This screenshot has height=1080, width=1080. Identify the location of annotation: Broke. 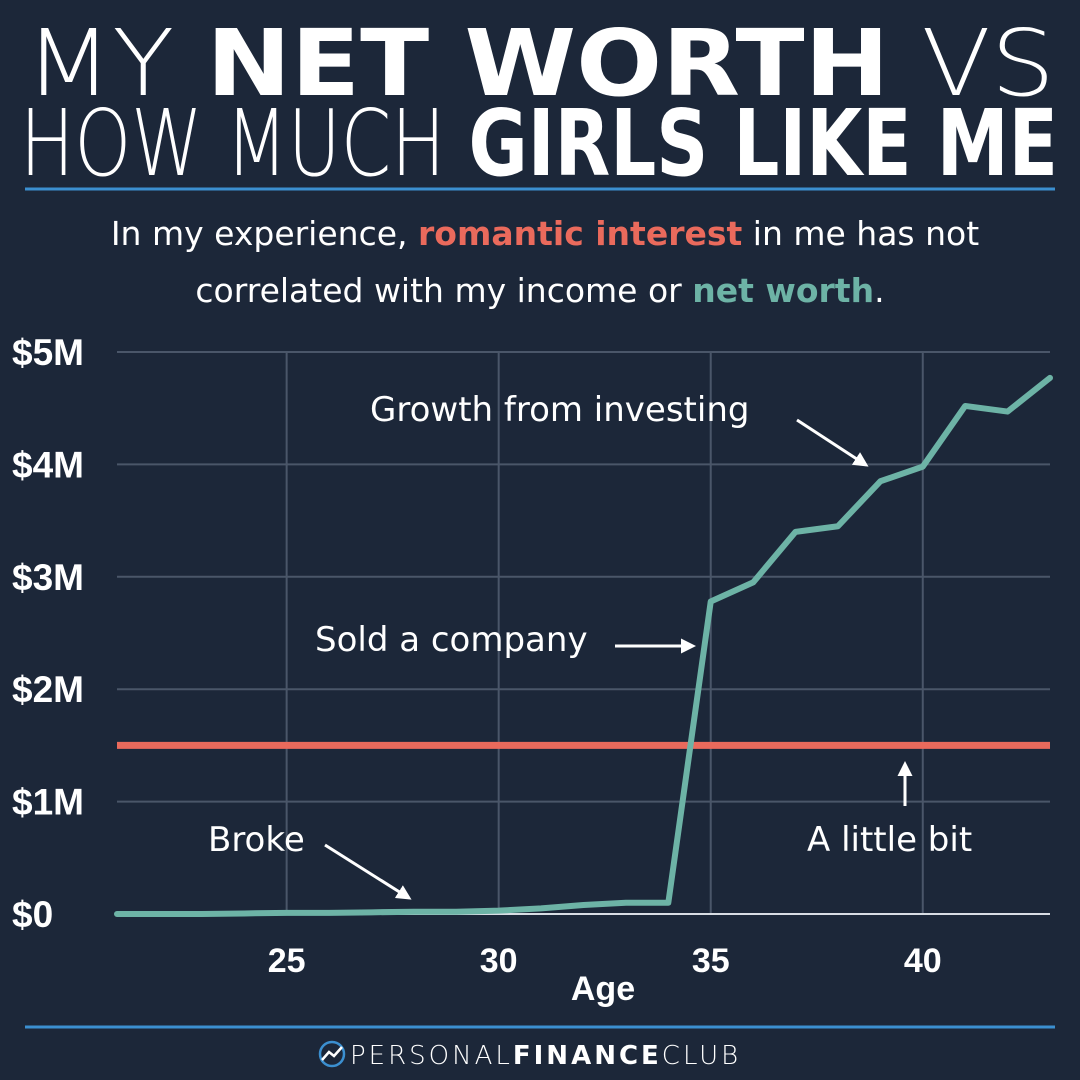
(256, 840).